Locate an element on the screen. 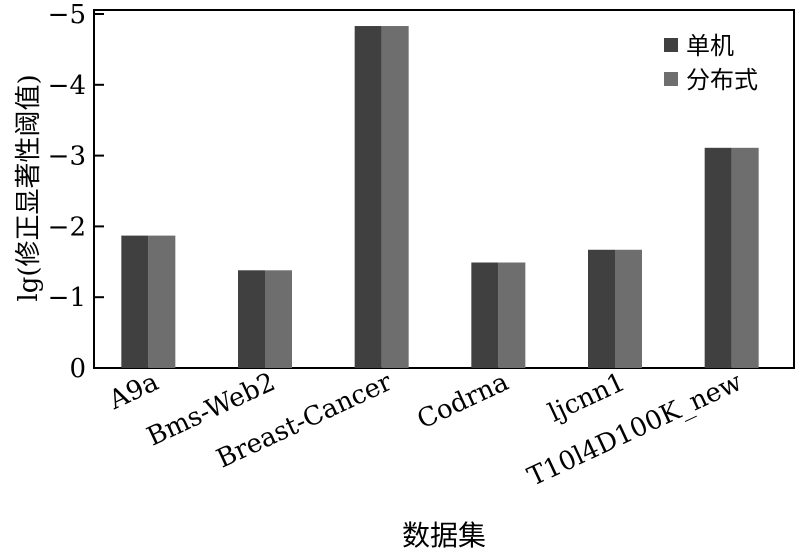 The width and height of the screenshot is (800, 555). y-axis-ticks: 0 −1 −2 −3 −4 −5 is located at coordinates (76, 192).